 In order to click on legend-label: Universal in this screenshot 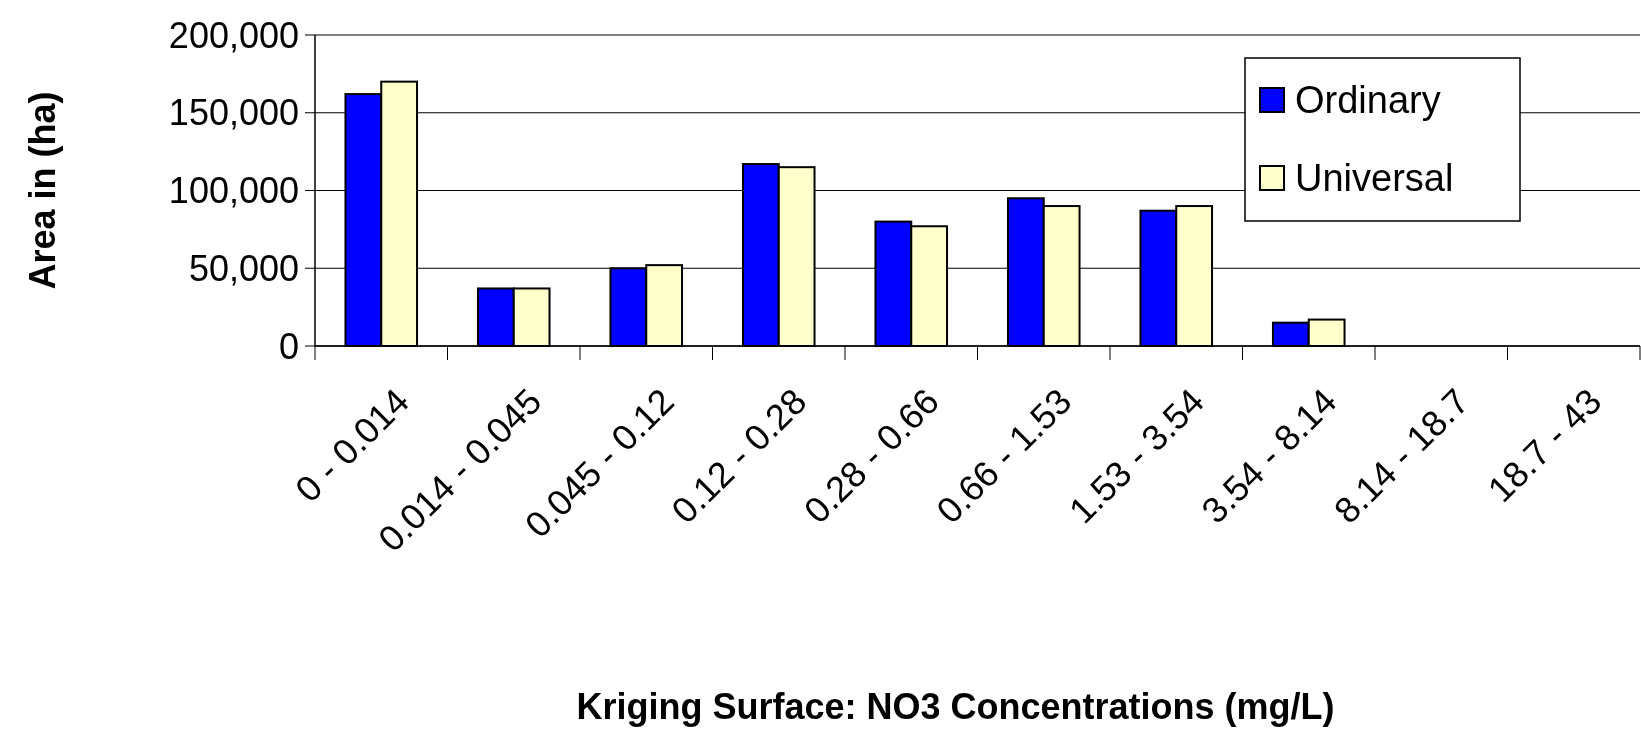, I will do `click(1374, 178)`.